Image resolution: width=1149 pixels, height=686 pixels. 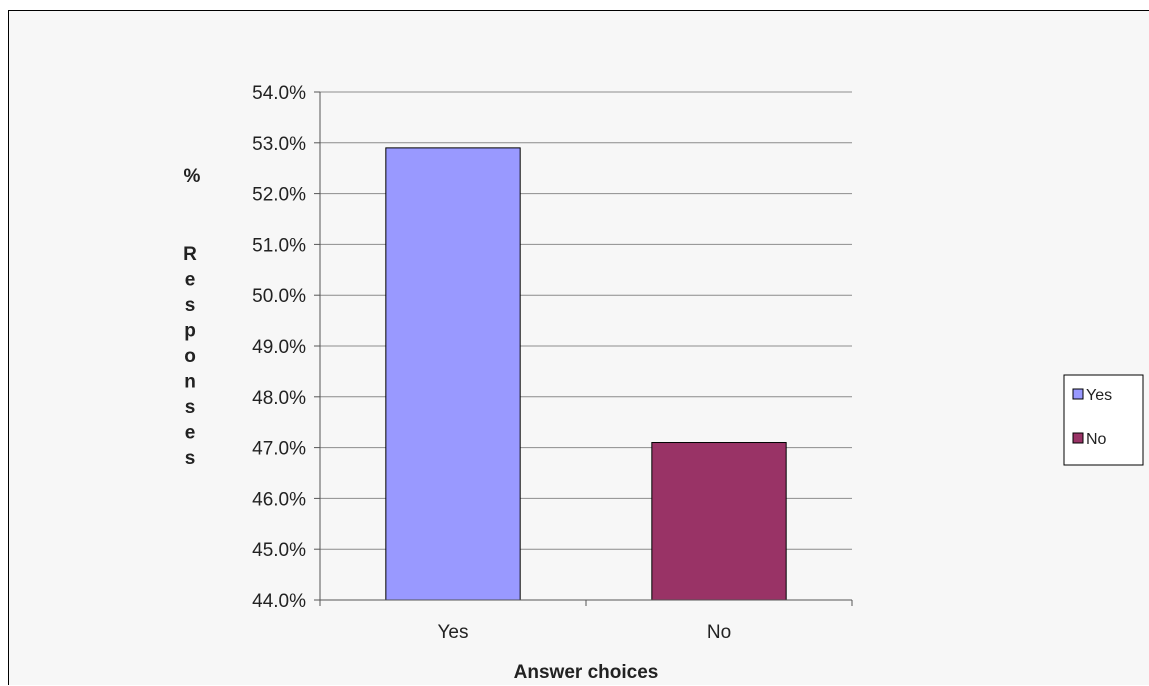 I want to click on y-tick-label: 50.0%, so click(x=279, y=296).